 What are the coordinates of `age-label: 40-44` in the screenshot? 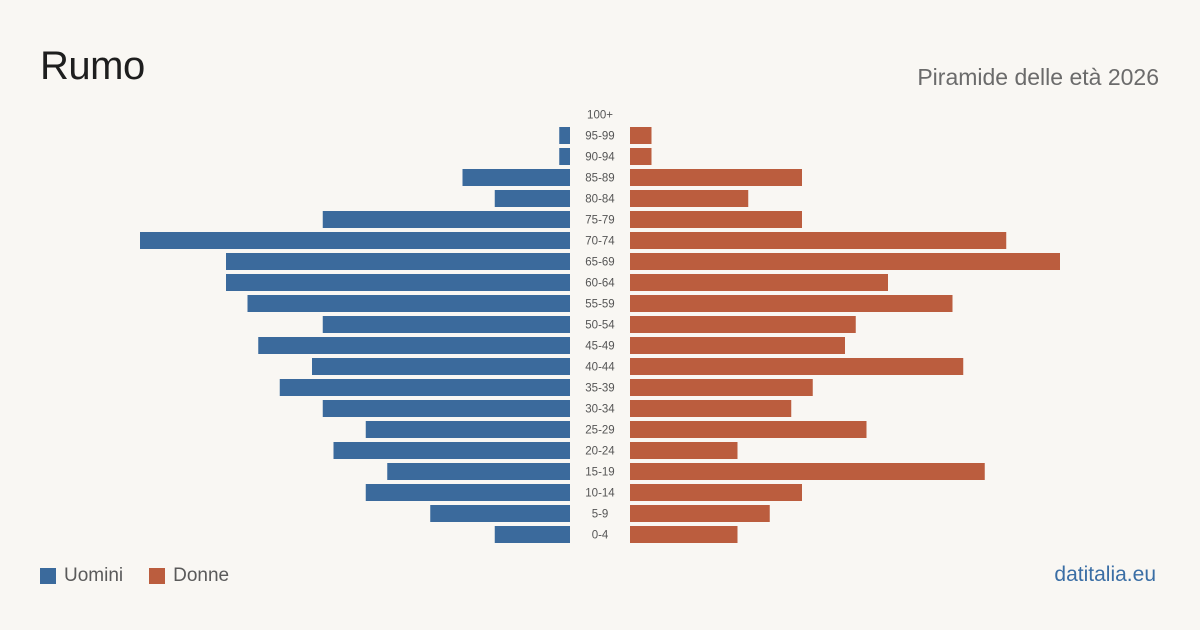 It's located at (600, 368).